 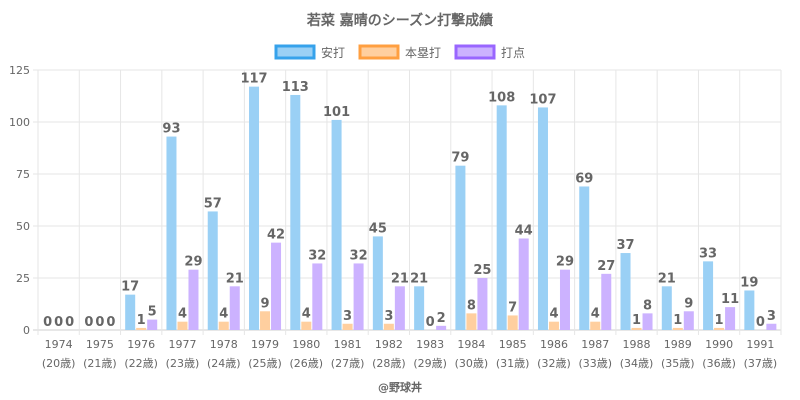 I want to click on legend-label: 本塁打, so click(x=423, y=53).